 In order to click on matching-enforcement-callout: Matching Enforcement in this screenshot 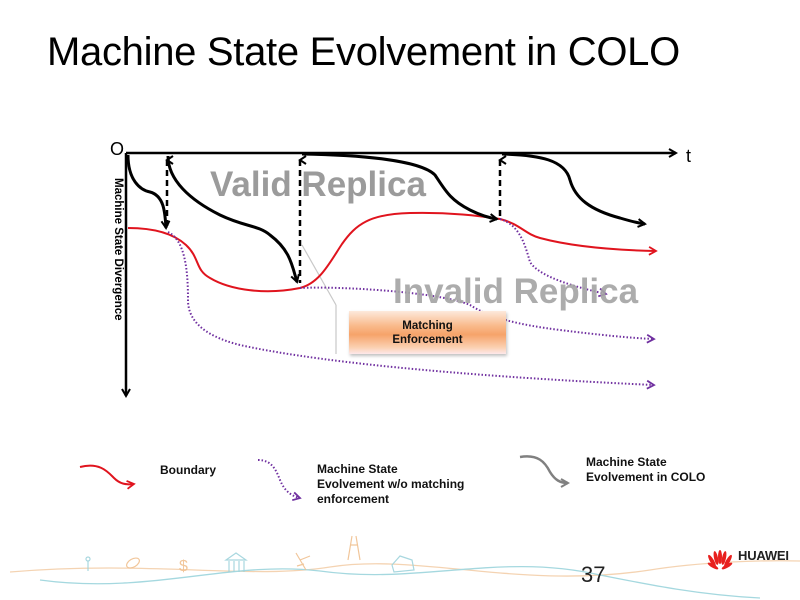, I will do `click(427, 332)`.